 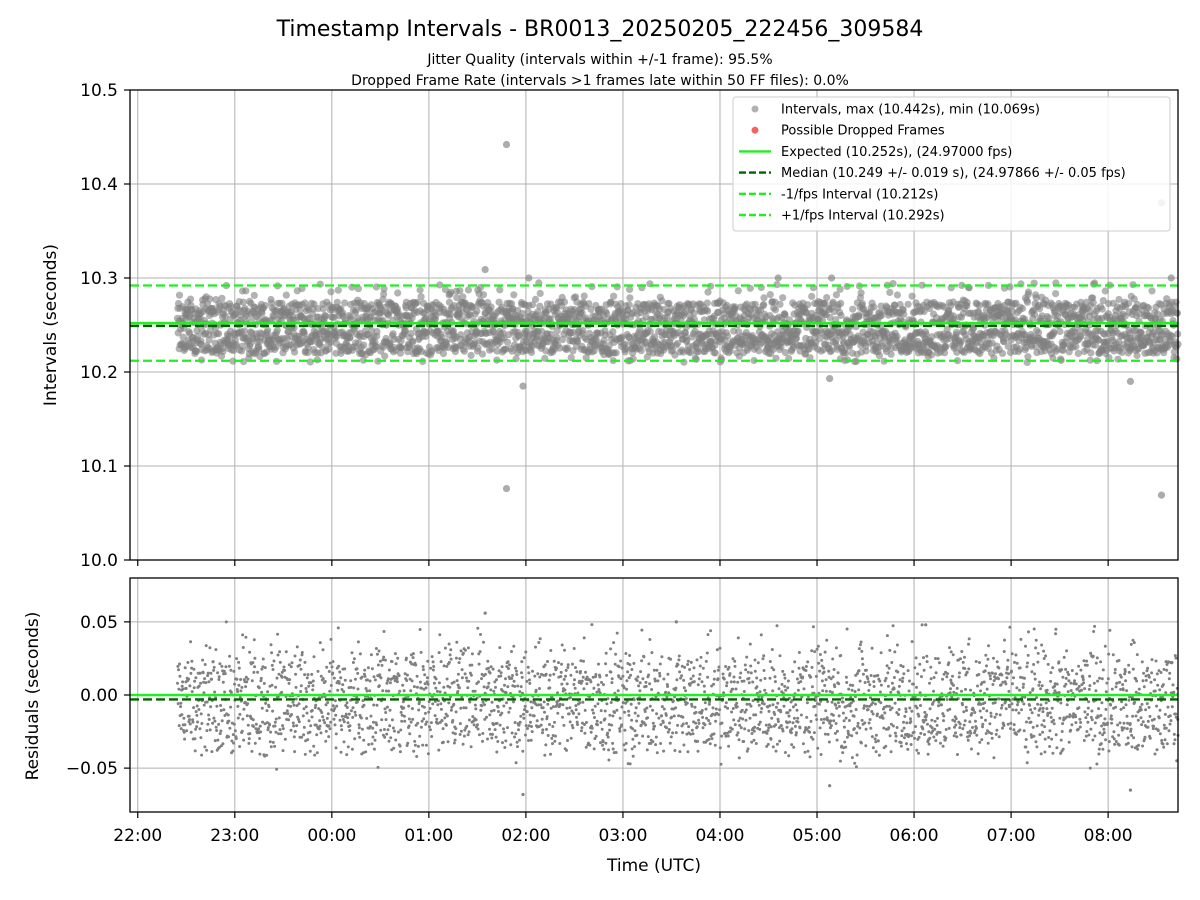 I want to click on intervals-y-tick-label-3: 10.3, so click(x=99, y=279).